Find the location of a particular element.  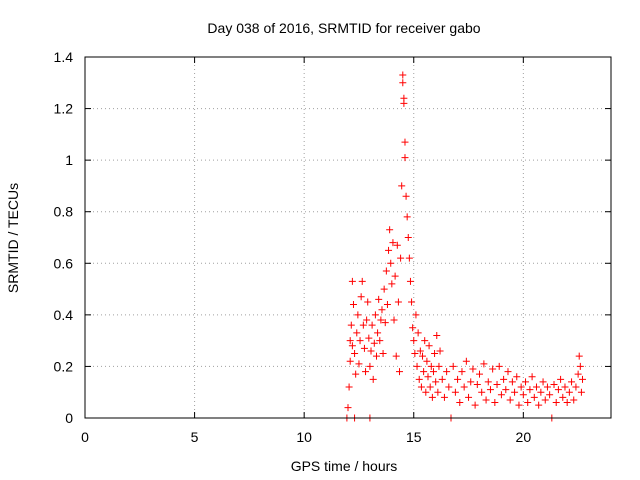

y-tick-label: 0.8 is located at coordinates (64, 212).